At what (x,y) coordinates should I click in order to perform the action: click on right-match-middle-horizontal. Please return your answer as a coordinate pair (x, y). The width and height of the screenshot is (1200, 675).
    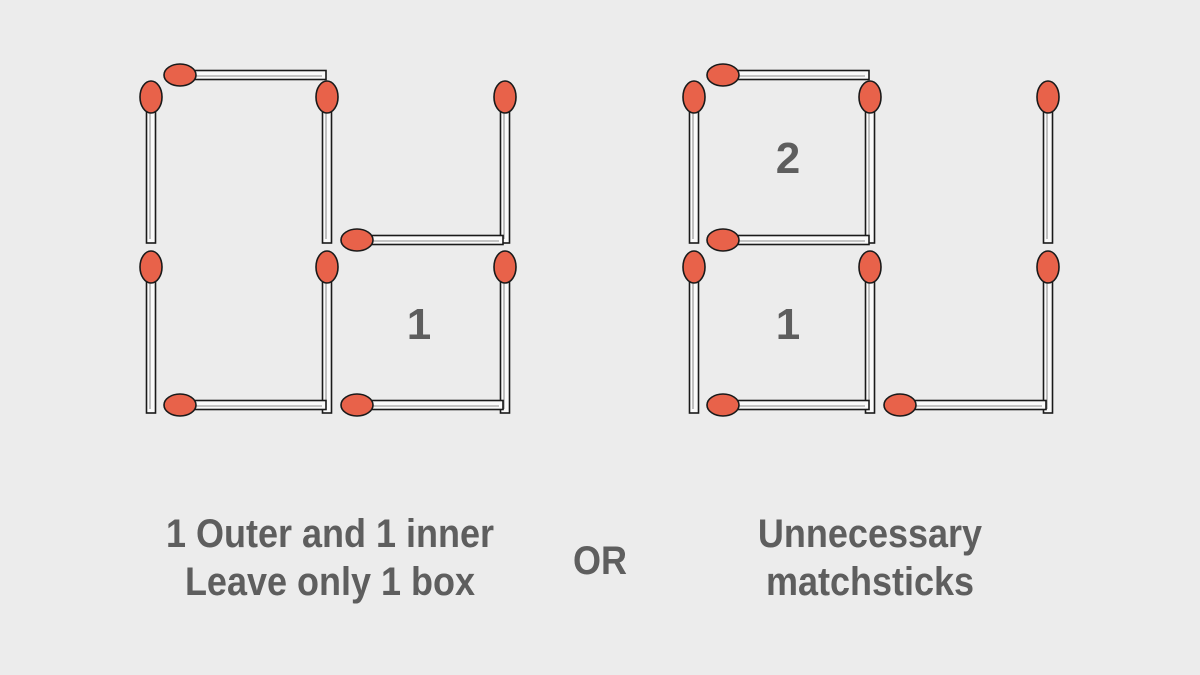
    Looking at the image, I should click on (788, 240).